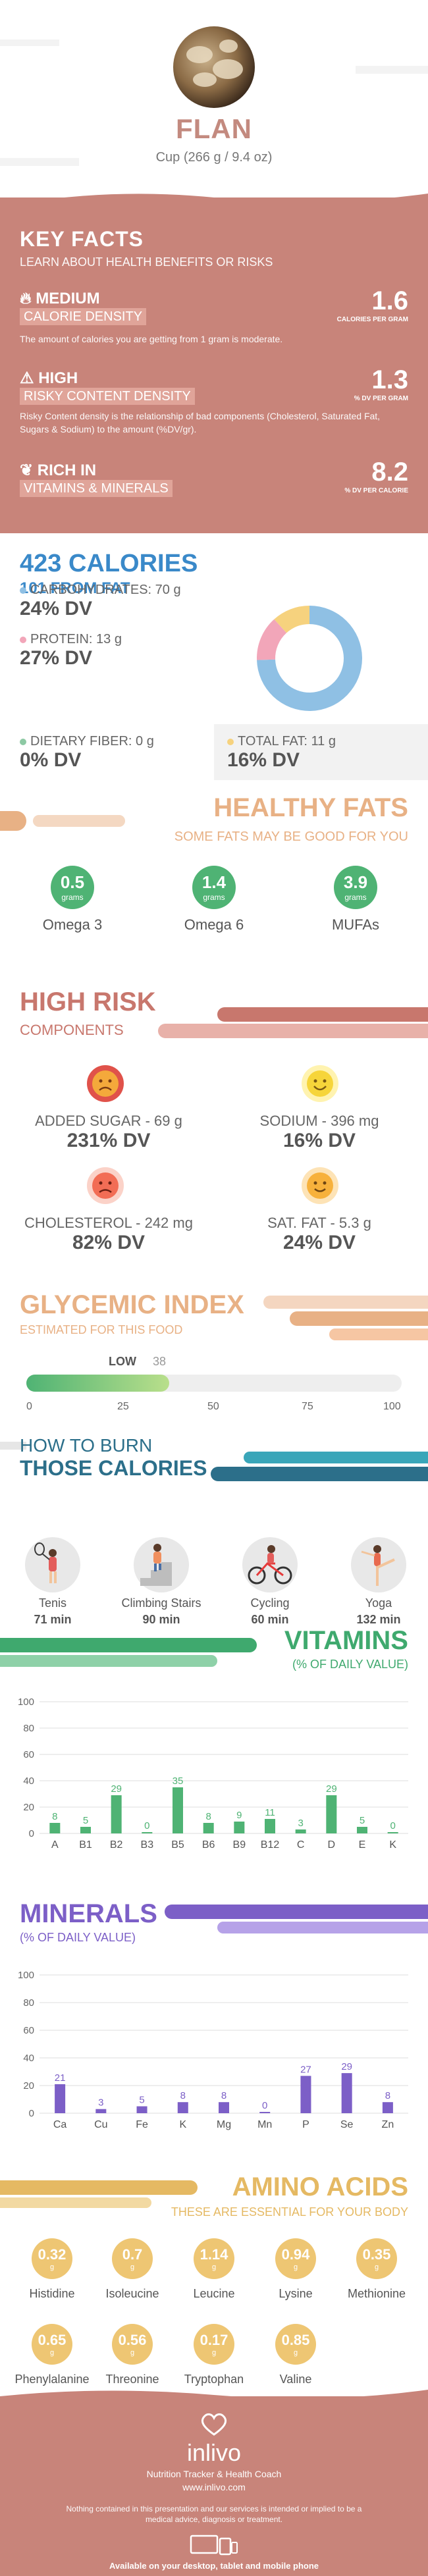 Image resolution: width=428 pixels, height=2576 pixels. Describe the element at coordinates (389, 379) in the screenshot. I see `fact-value: 1.3` at that location.